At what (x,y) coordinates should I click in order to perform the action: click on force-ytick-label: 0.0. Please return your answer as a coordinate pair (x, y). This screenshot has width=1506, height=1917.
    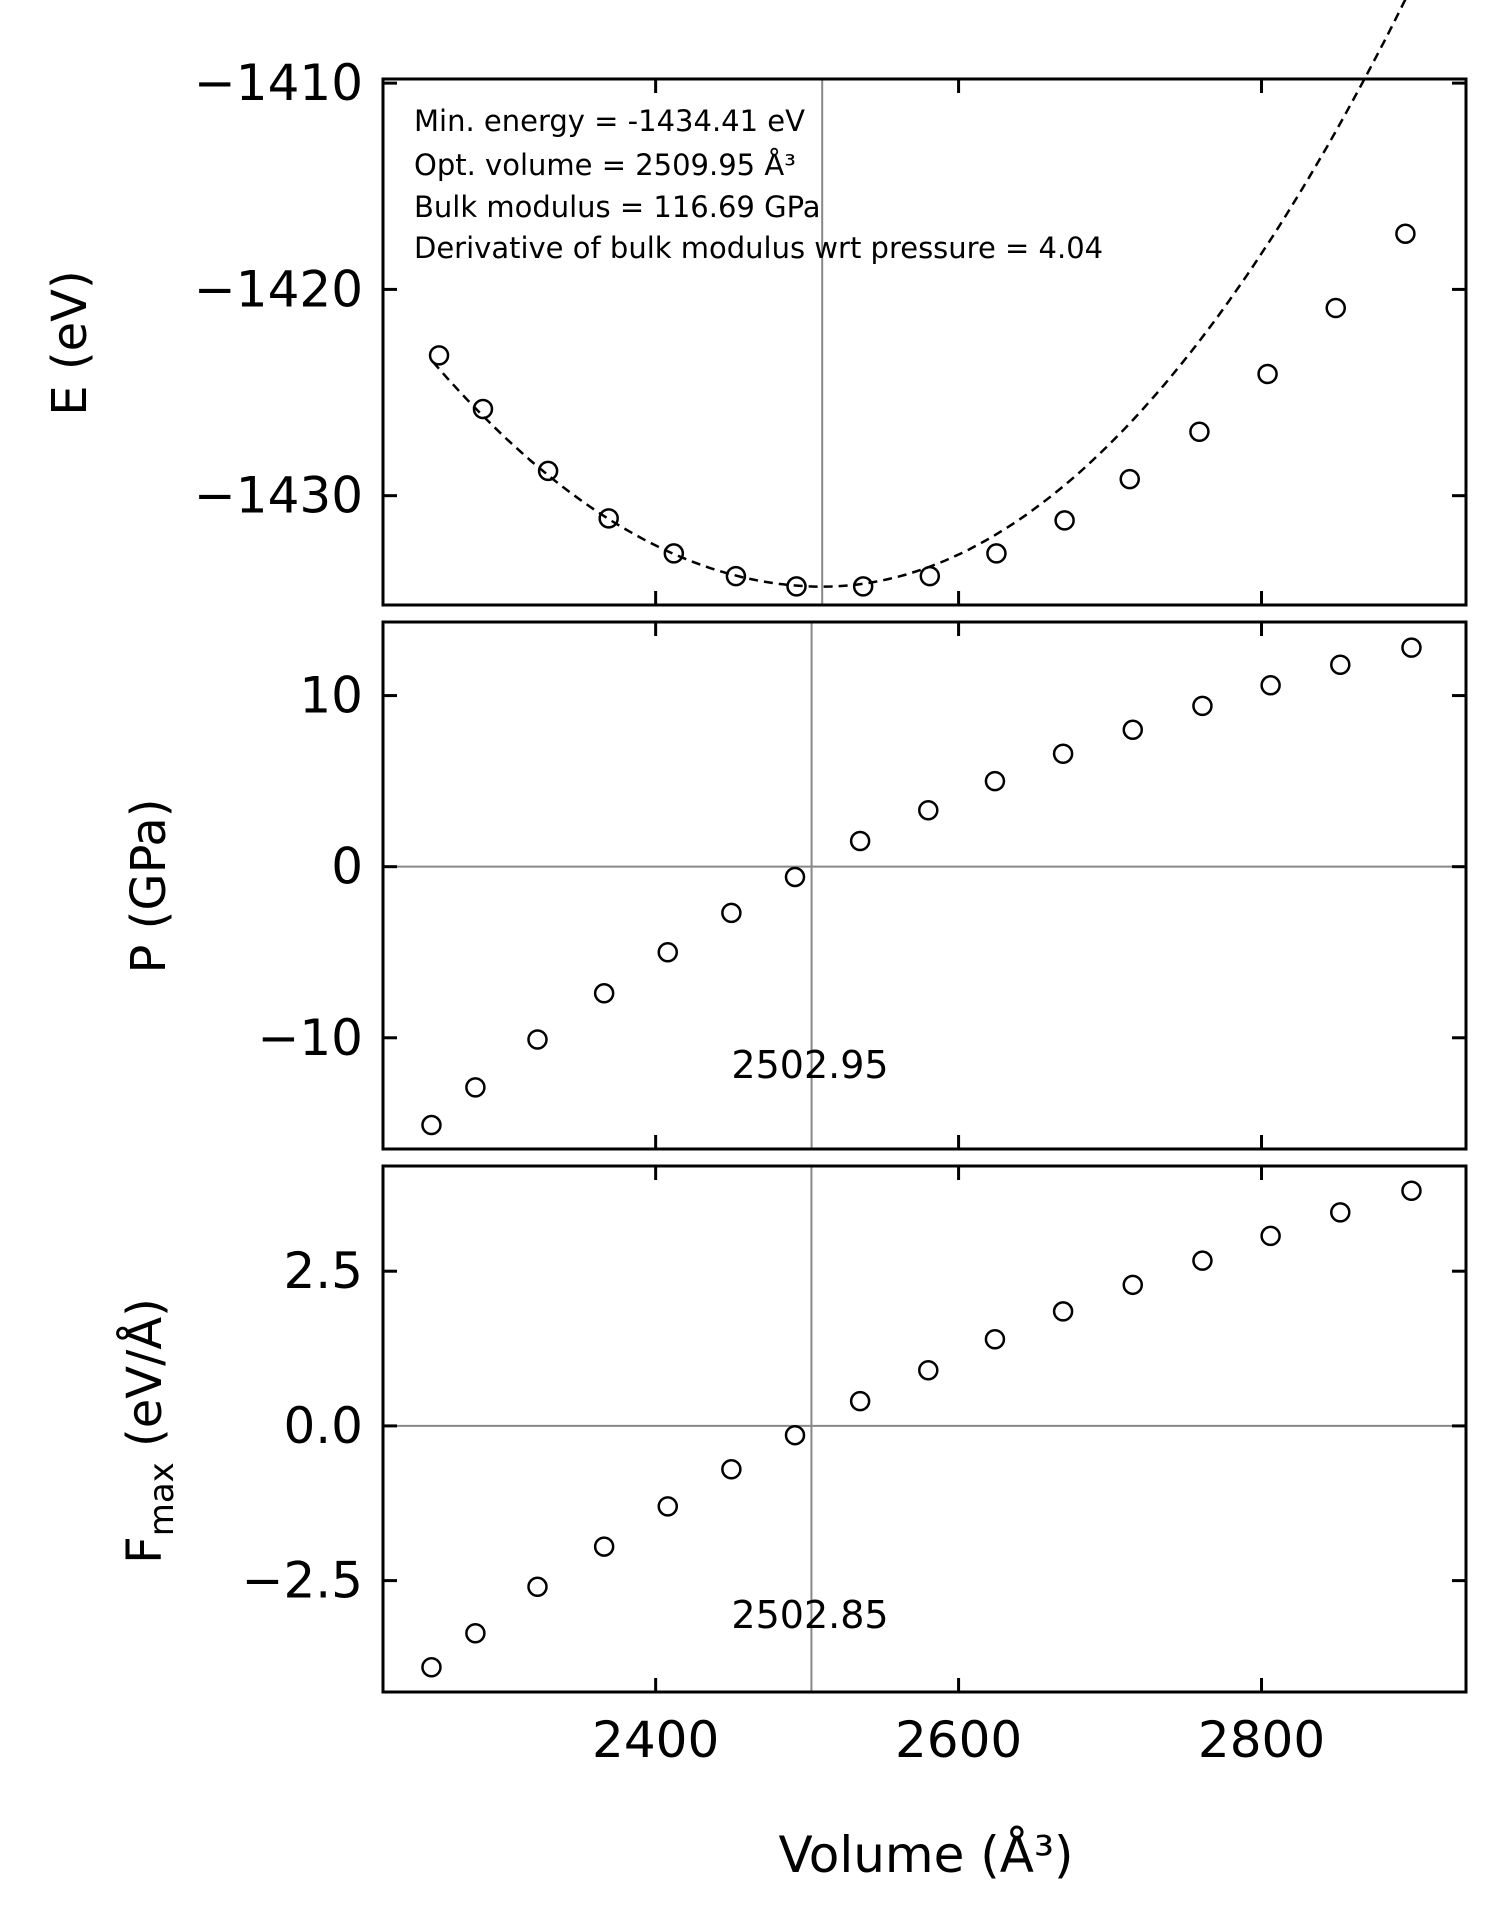
    Looking at the image, I should click on (323, 1426).